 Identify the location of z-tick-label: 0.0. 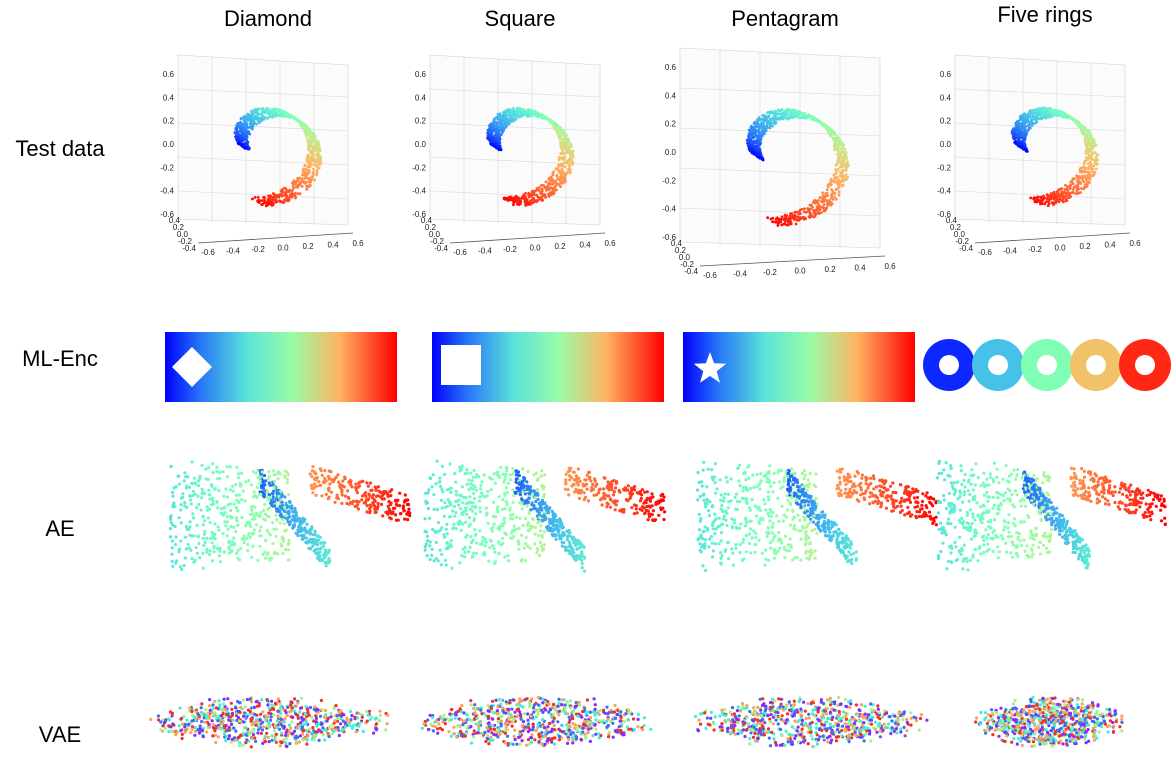
(169, 144).